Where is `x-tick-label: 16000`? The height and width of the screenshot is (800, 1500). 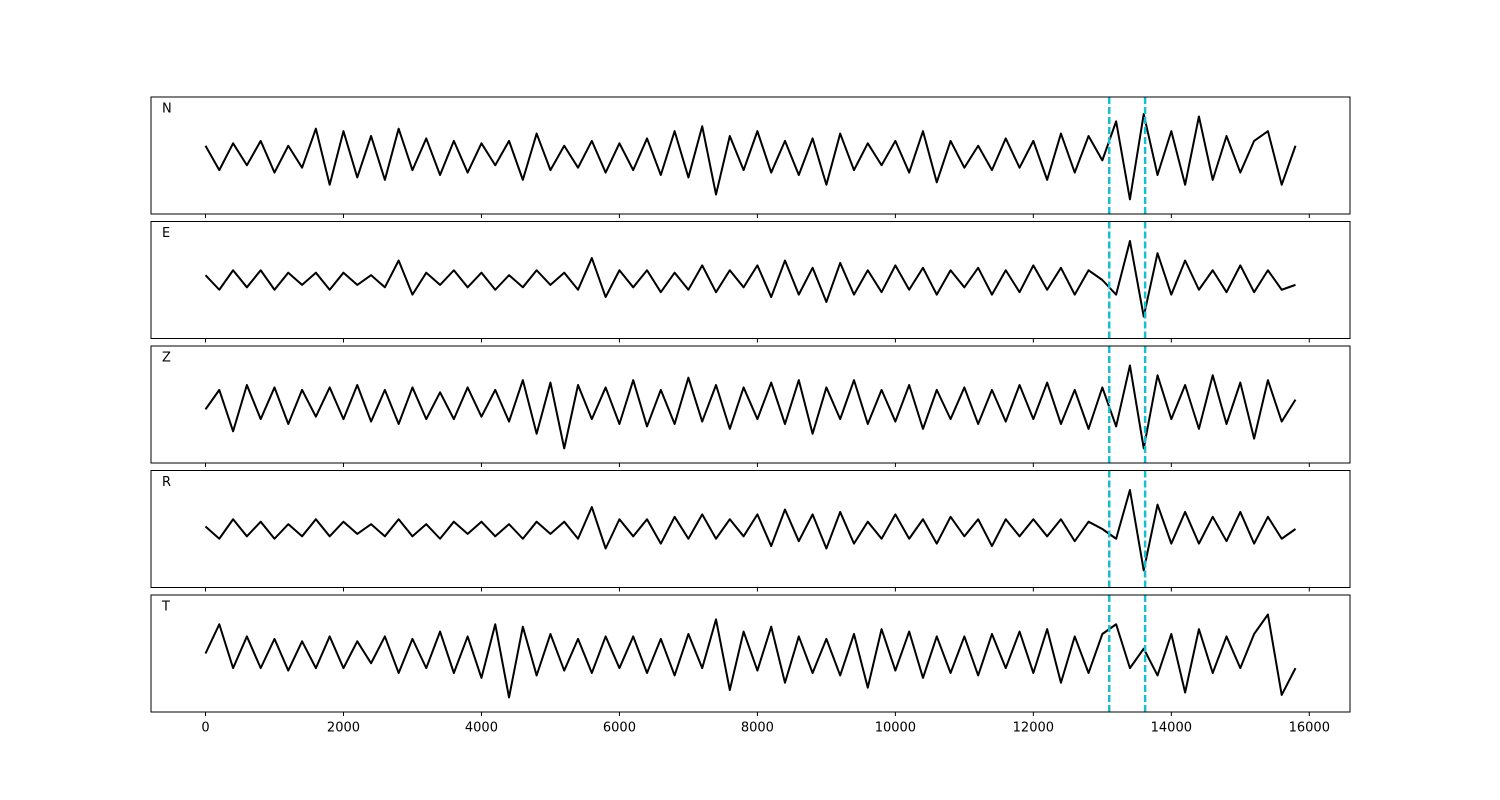
x-tick-label: 16000 is located at coordinates (1309, 728).